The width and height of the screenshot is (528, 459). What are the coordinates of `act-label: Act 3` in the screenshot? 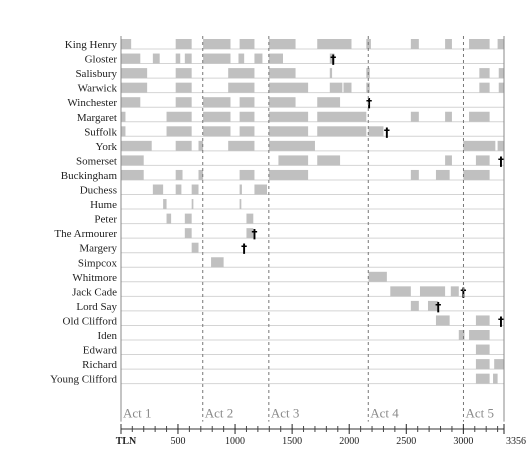 It's located at (285, 413).